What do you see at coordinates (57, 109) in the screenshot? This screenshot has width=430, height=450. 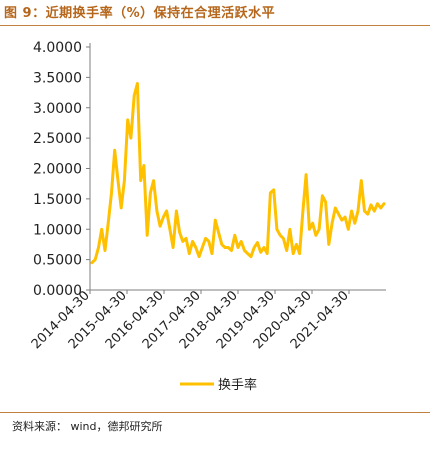 I see `y-tick-label: 3.0000` at bounding box center [57, 109].